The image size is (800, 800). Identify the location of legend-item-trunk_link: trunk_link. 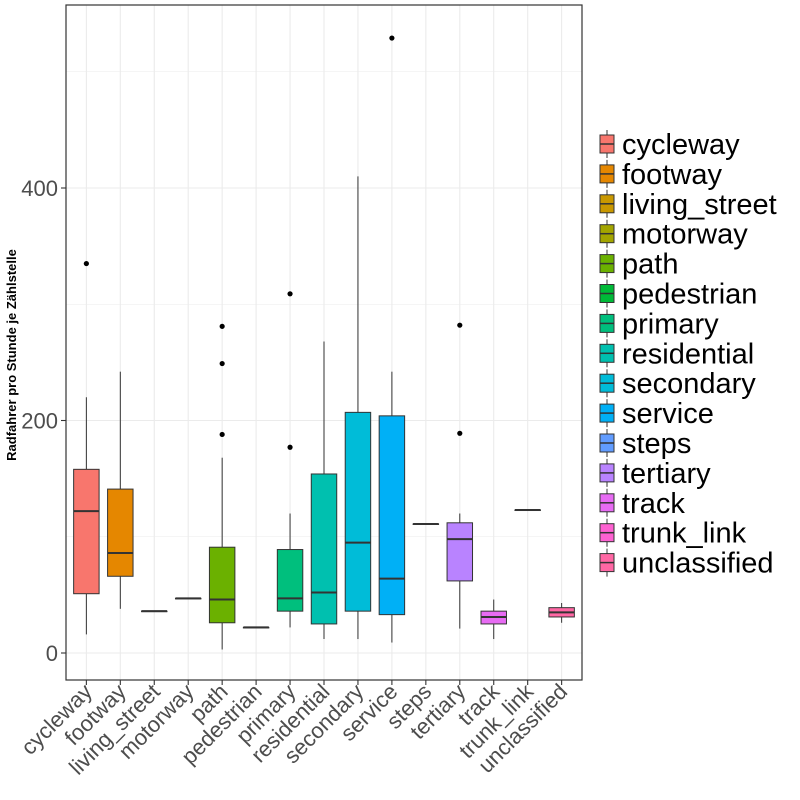
(673, 534).